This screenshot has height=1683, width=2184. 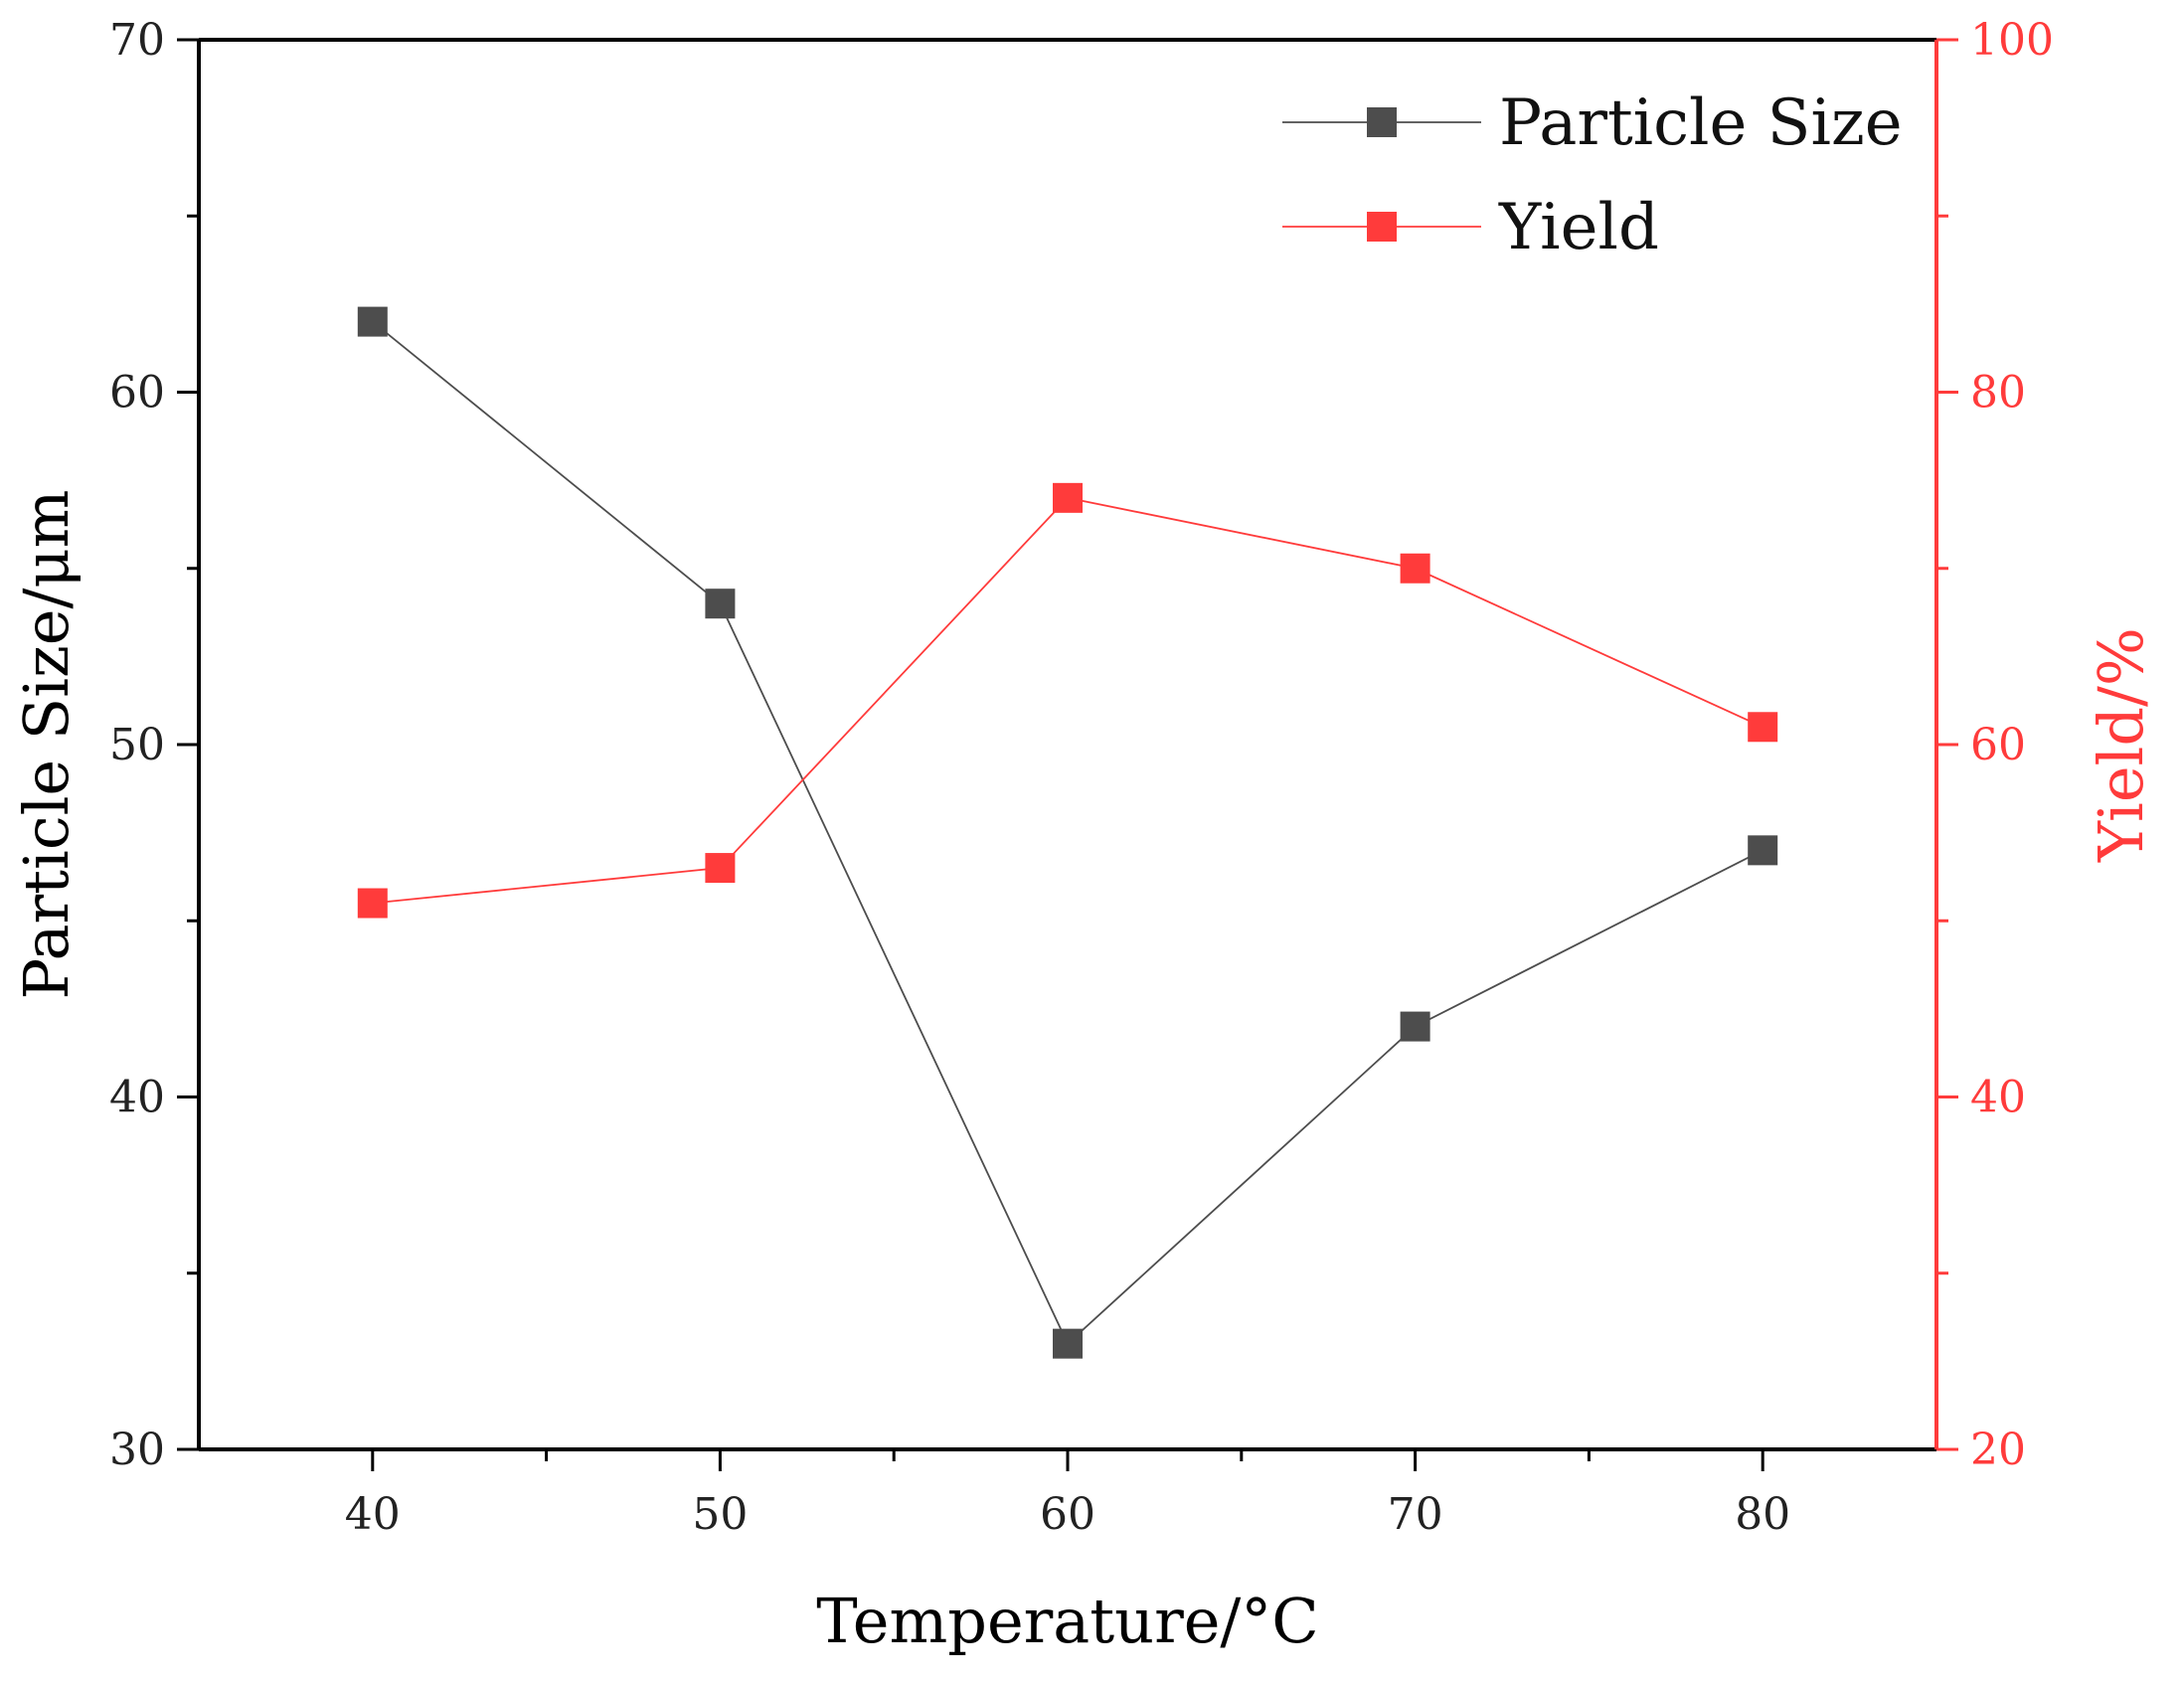 What do you see at coordinates (1382, 227) in the screenshot?
I see `legend-yield-marker` at bounding box center [1382, 227].